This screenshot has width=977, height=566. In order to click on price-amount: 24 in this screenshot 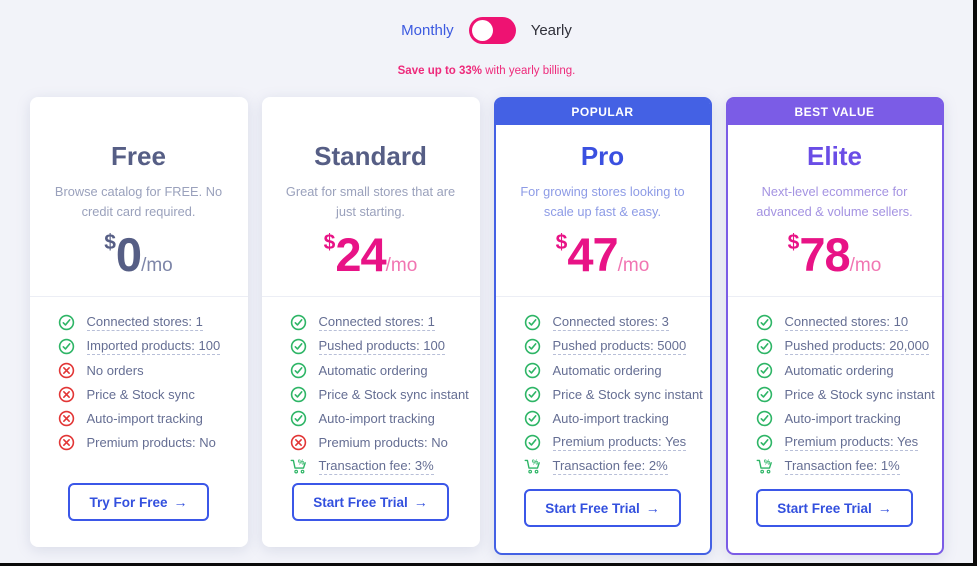, I will do `click(360, 254)`.